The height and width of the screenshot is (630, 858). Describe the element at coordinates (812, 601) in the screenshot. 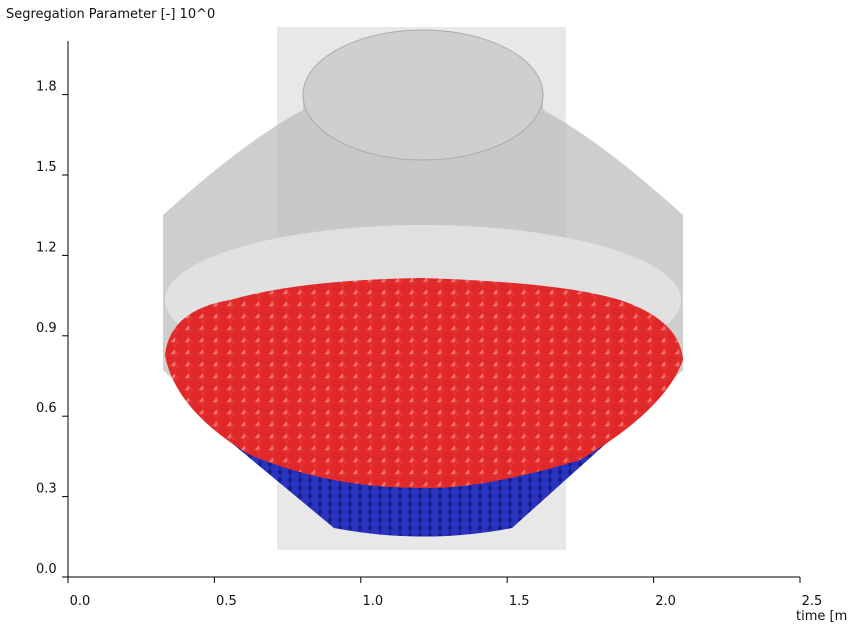

I see `x-tick-label: 2.5` at that location.